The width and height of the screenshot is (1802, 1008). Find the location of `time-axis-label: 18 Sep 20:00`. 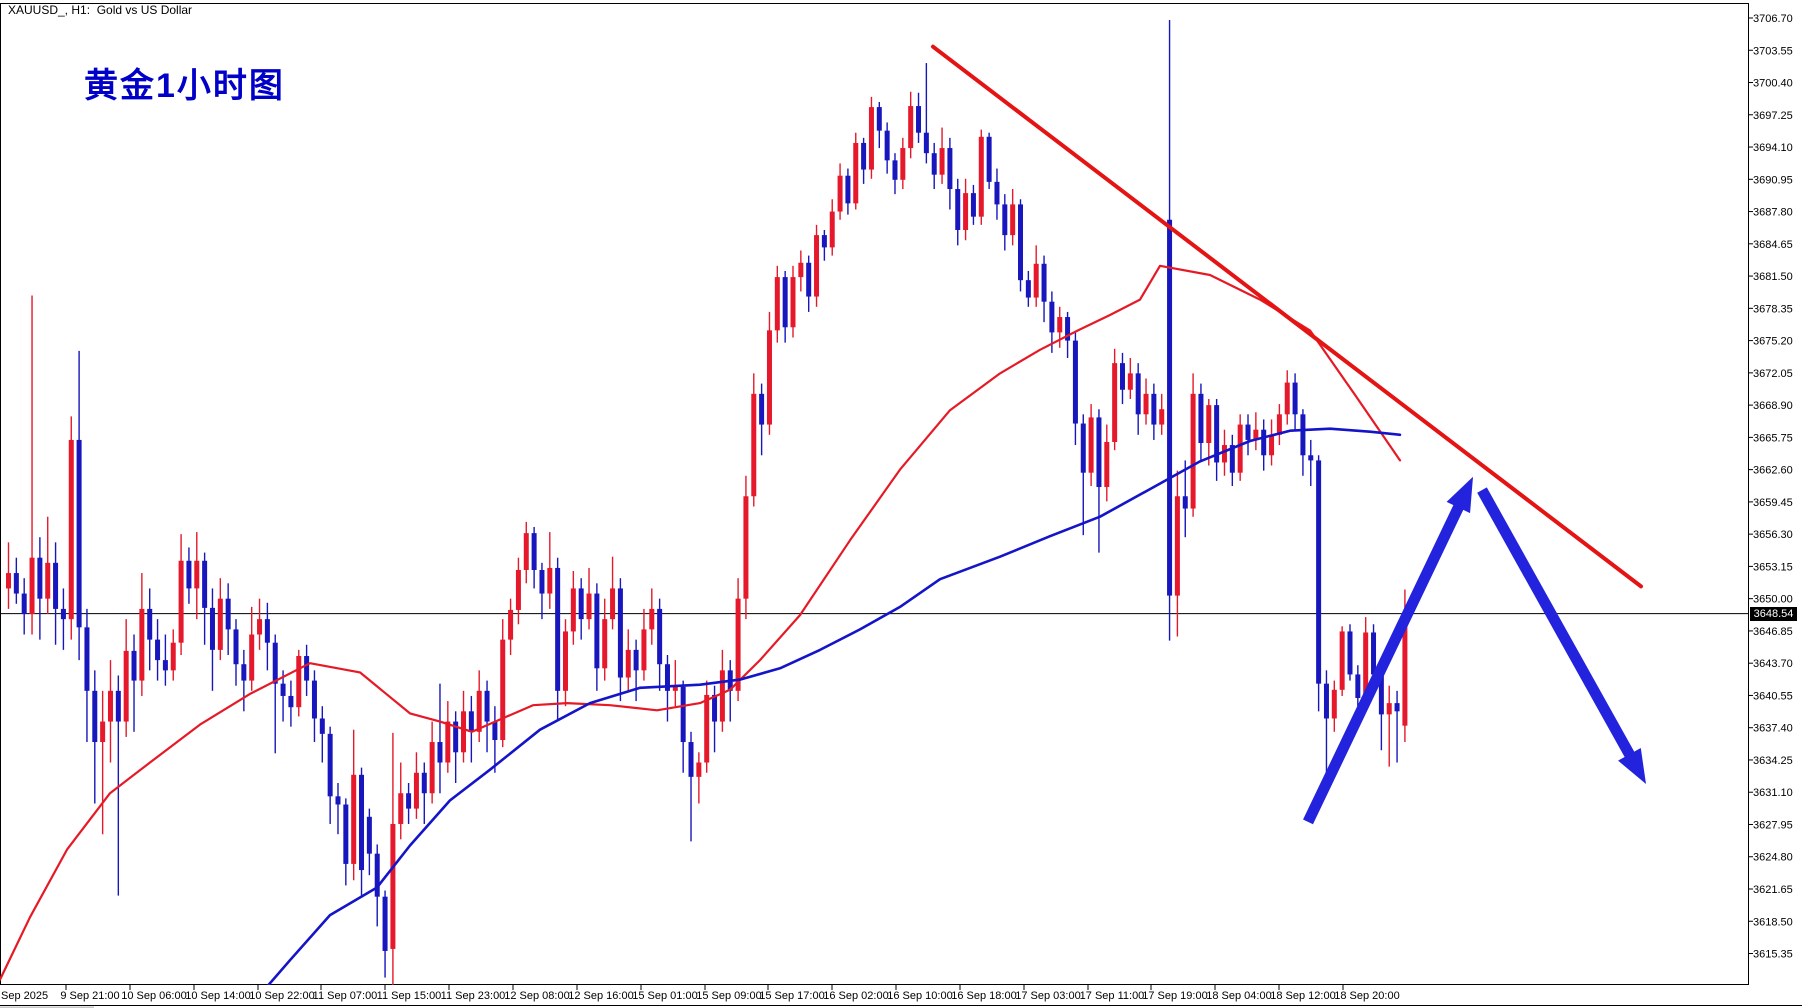

time-axis-label: 18 Sep 20:00 is located at coordinates (1366, 996).